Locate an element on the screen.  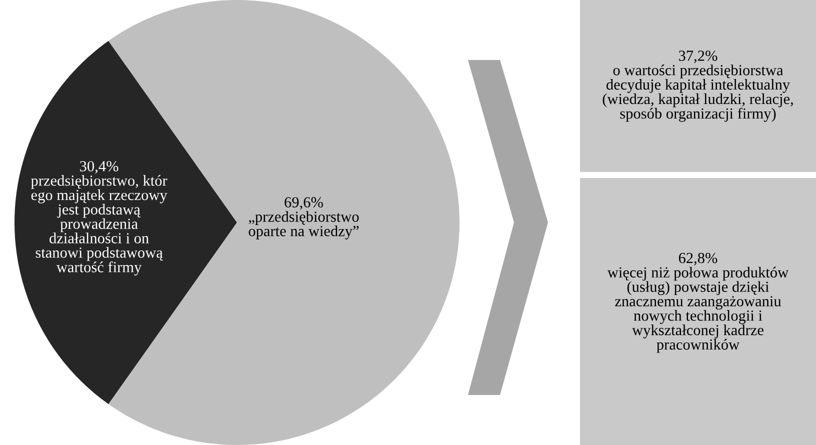
text: 62,8% więcej niż połowa produktów (usług) powstaje dzięki znacznemu zaangażowaniu nowych technologii i wykształconej kadrze pracowników is located at coordinates (698, 302).